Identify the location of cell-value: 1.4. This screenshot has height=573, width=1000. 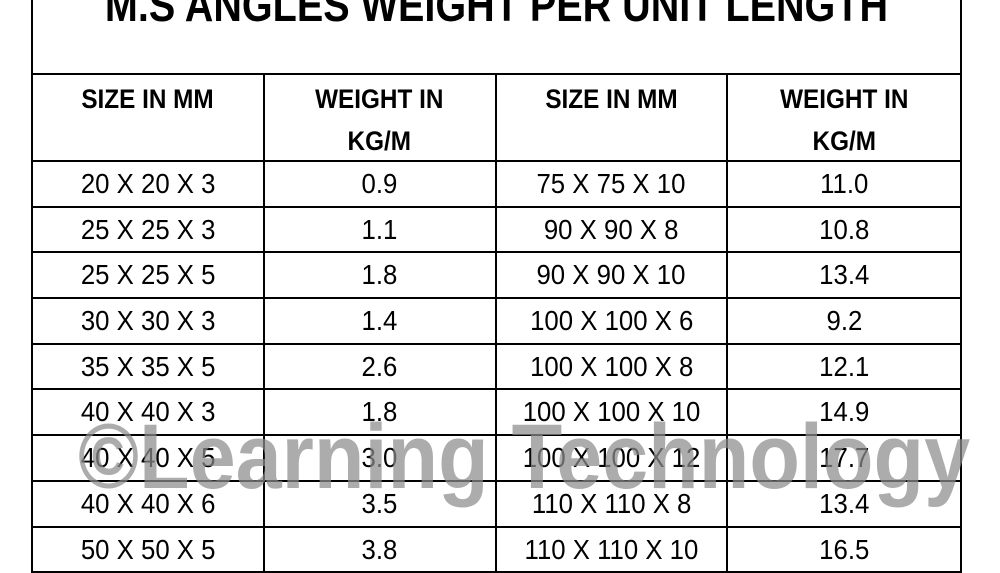
(380, 321).